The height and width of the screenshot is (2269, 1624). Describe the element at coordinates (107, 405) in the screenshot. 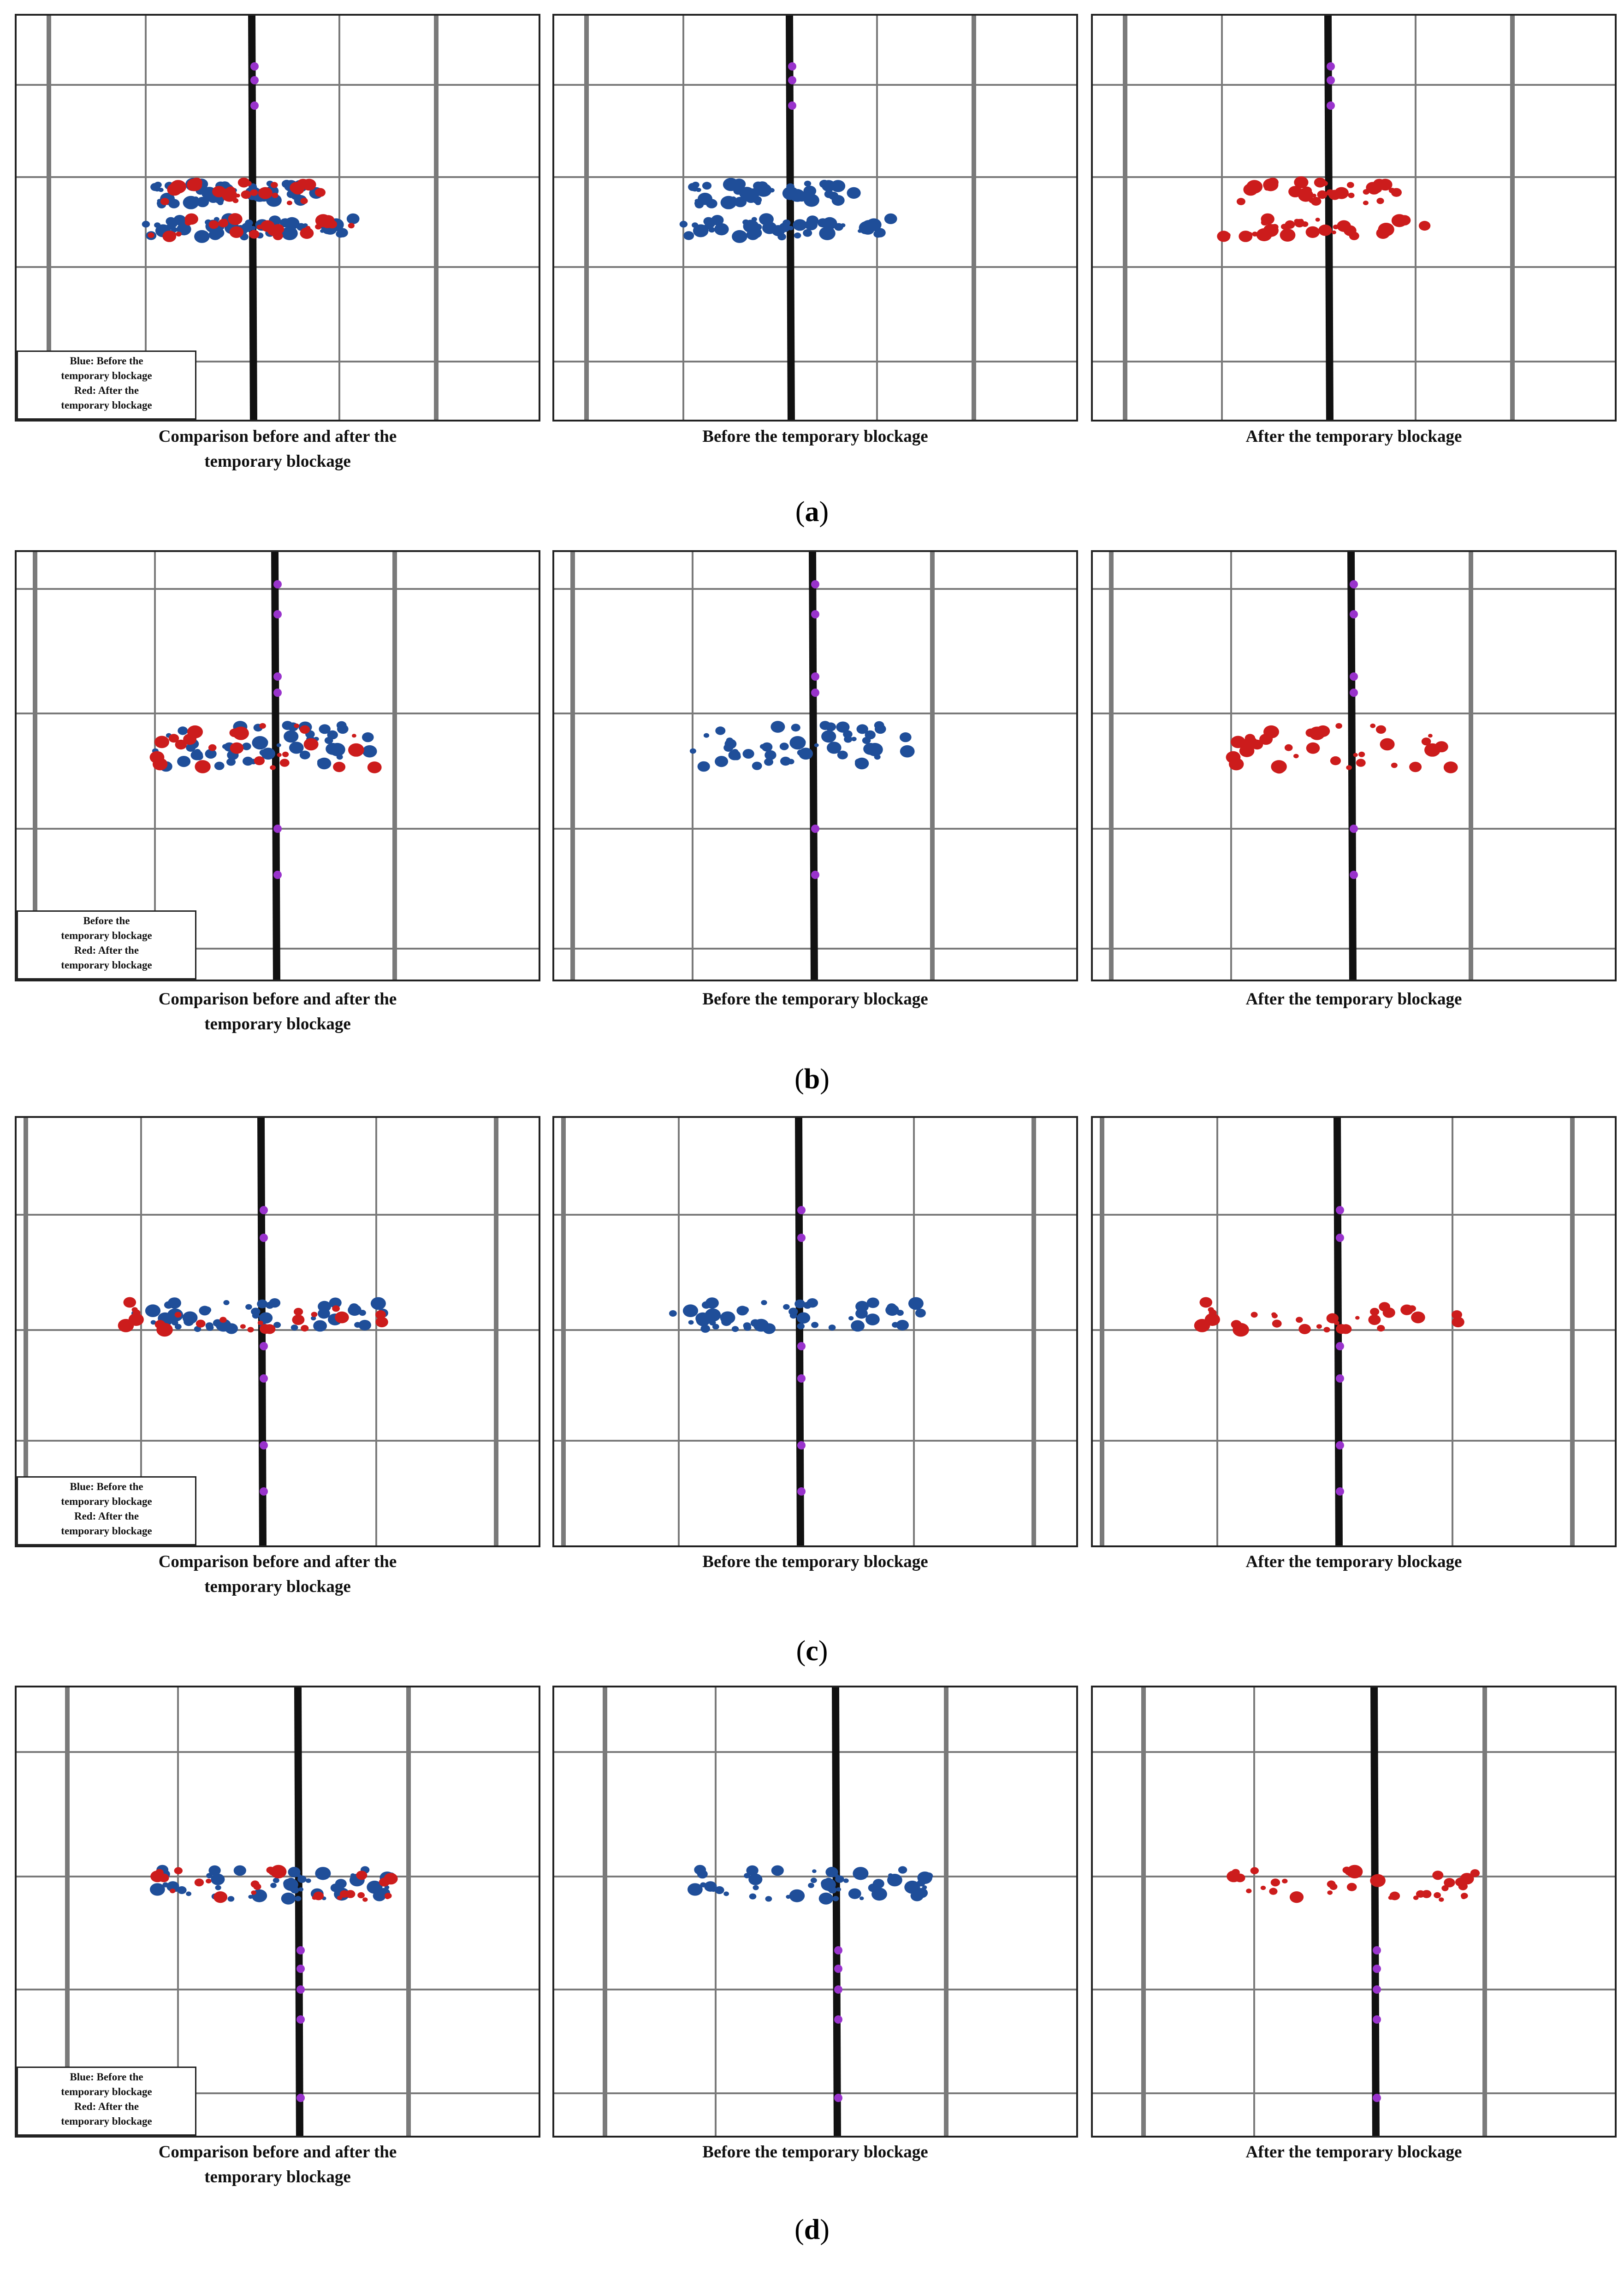

I see `legend-line: temporary blockage` at that location.